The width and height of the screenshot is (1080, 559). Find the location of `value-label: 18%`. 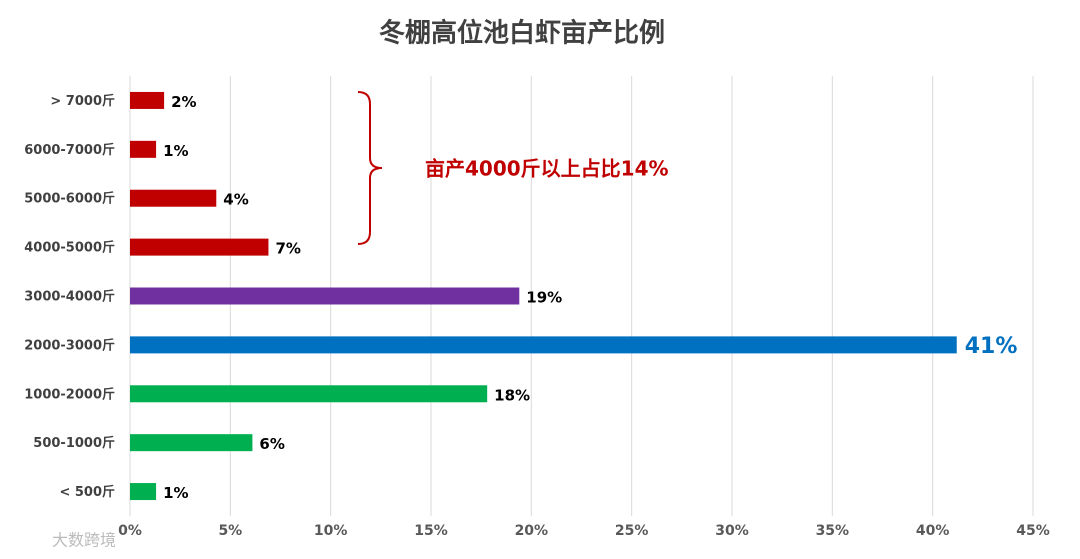

value-label: 18% is located at coordinates (512, 395).